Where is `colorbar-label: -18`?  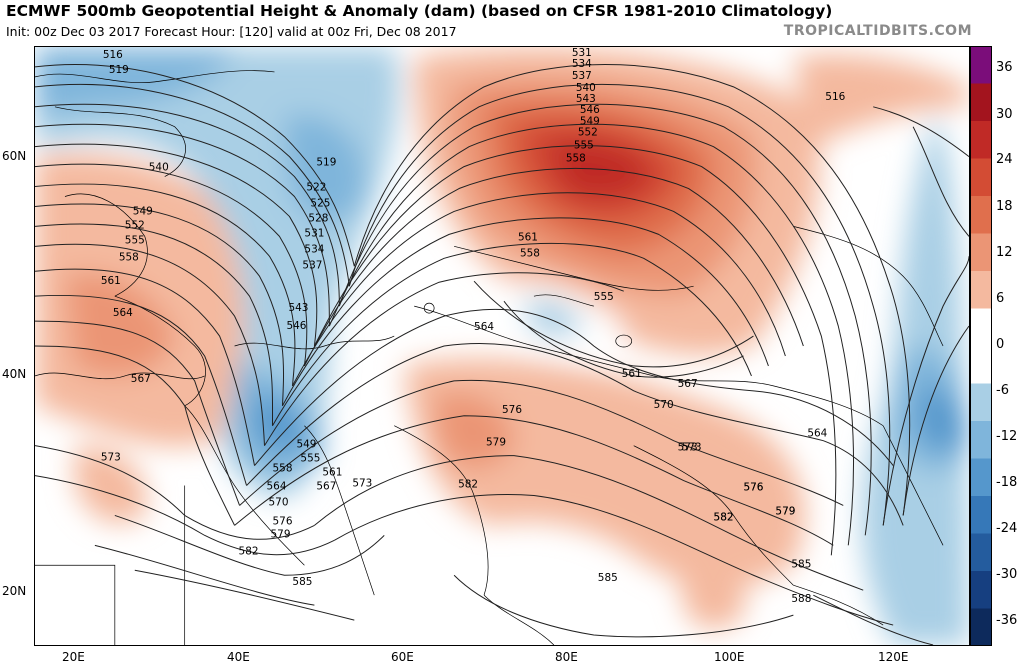
colorbar-label: -18 is located at coordinates (1007, 482).